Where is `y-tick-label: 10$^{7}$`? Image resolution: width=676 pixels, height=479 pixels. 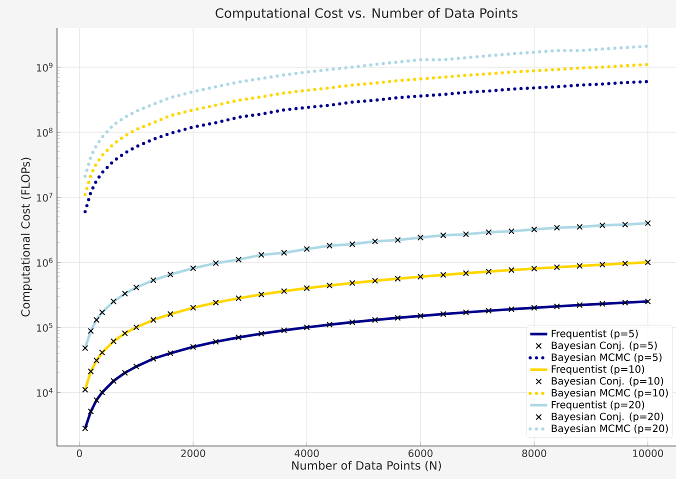 y-tick-label: 10$^{7}$ is located at coordinates (44, 197).